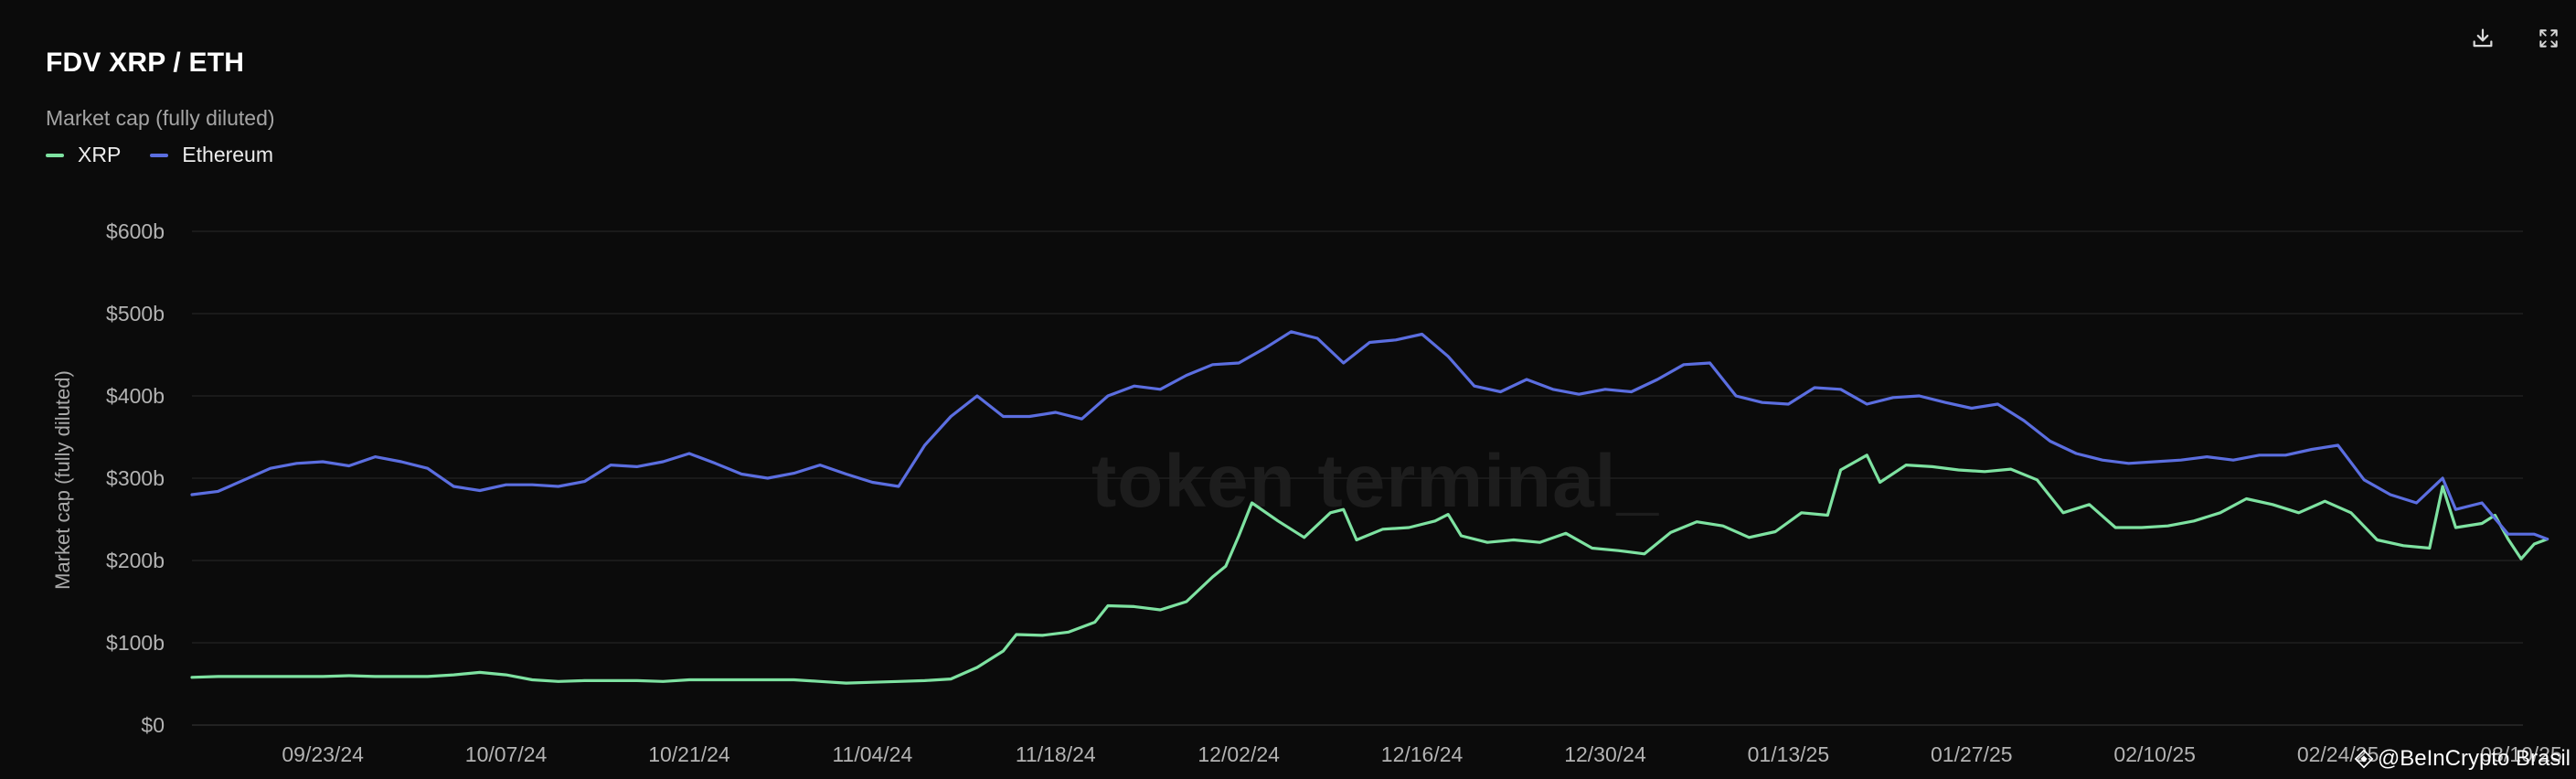 Image resolution: width=2576 pixels, height=779 pixels. Describe the element at coordinates (506, 754) in the screenshot. I see `x-tick-label: 10/07/24` at that location.